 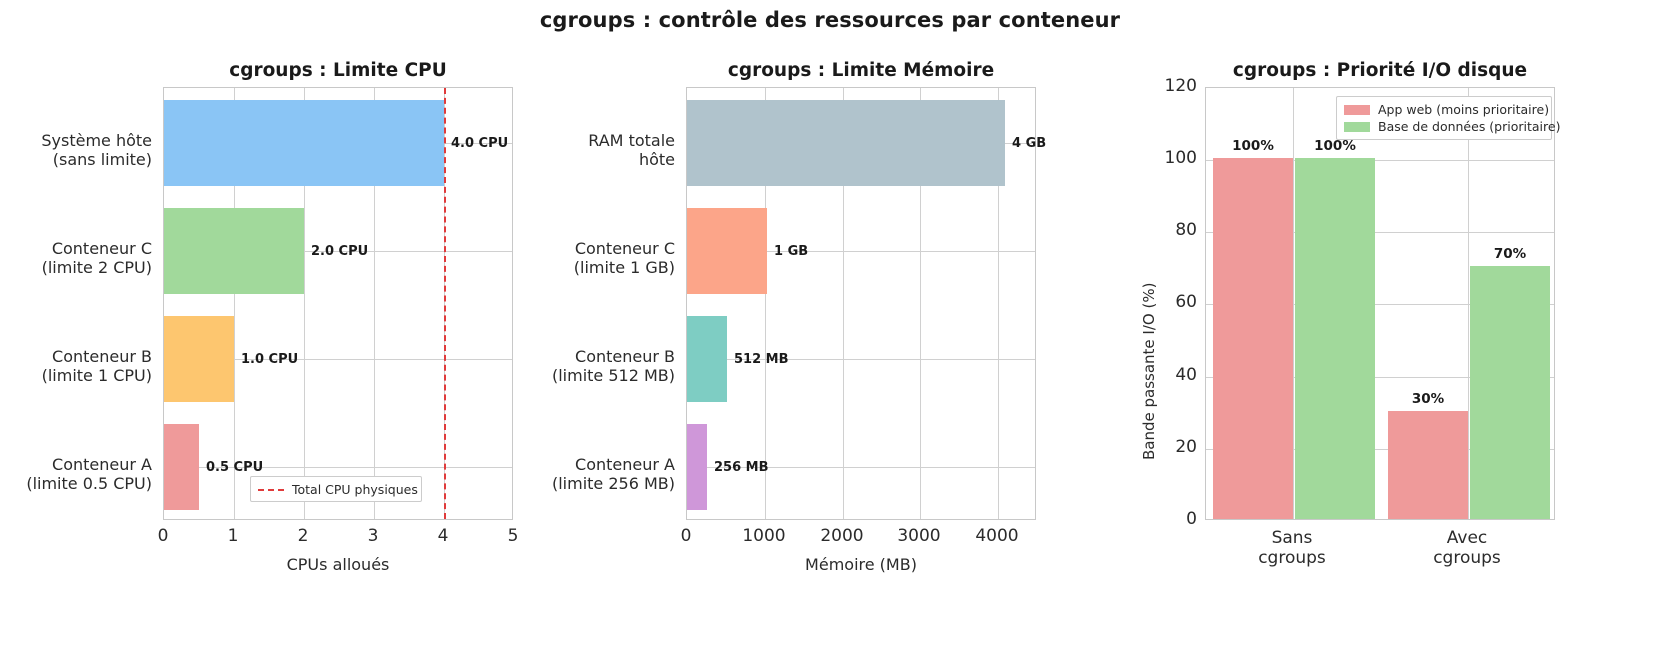 I want to click on cpu-xtick-5: 5, so click(x=513, y=536).